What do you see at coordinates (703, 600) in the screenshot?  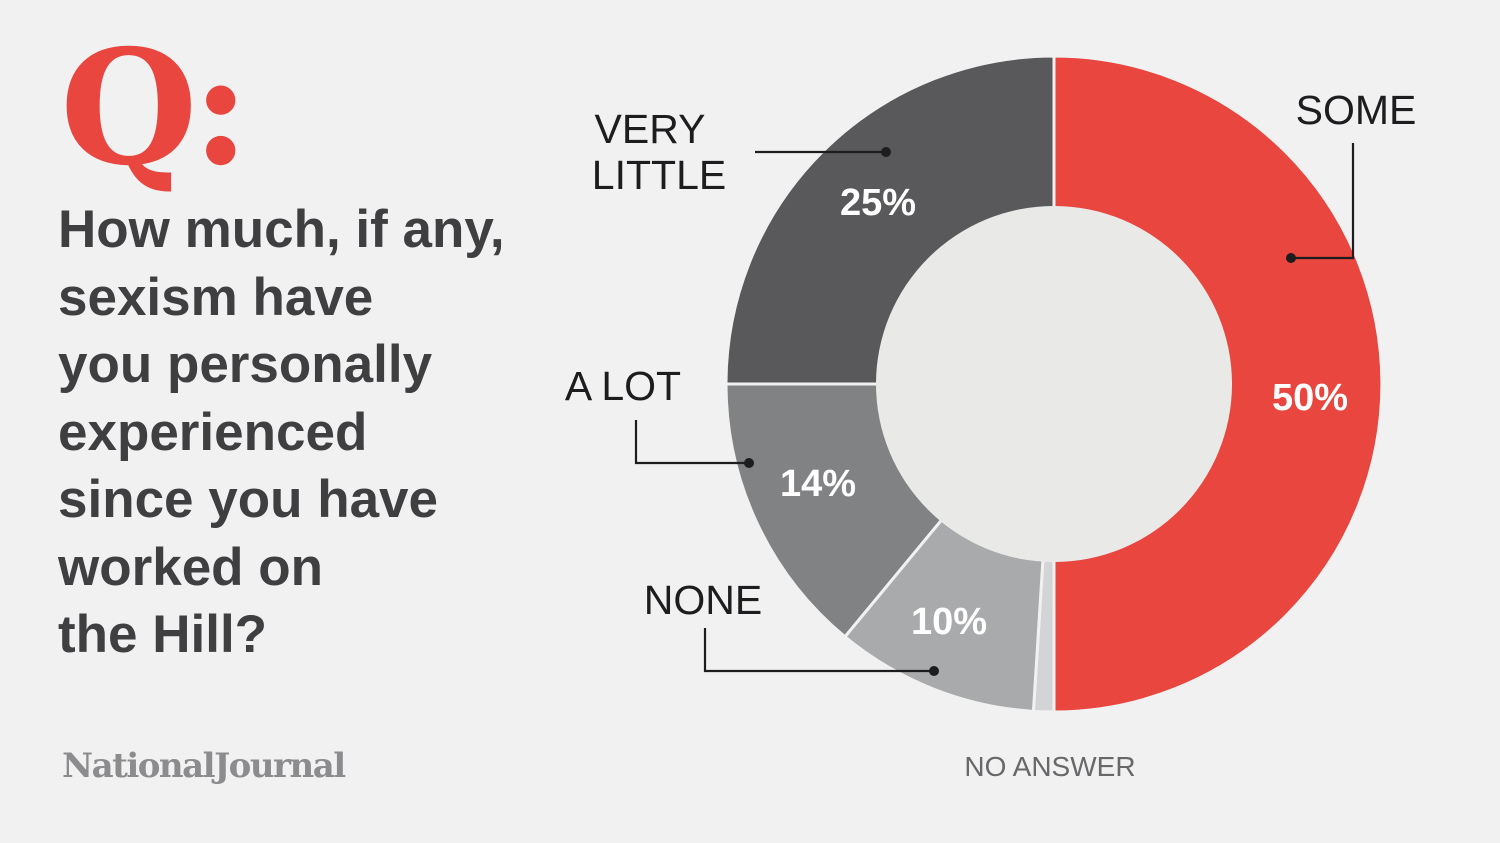 I see `label-none: NONE` at bounding box center [703, 600].